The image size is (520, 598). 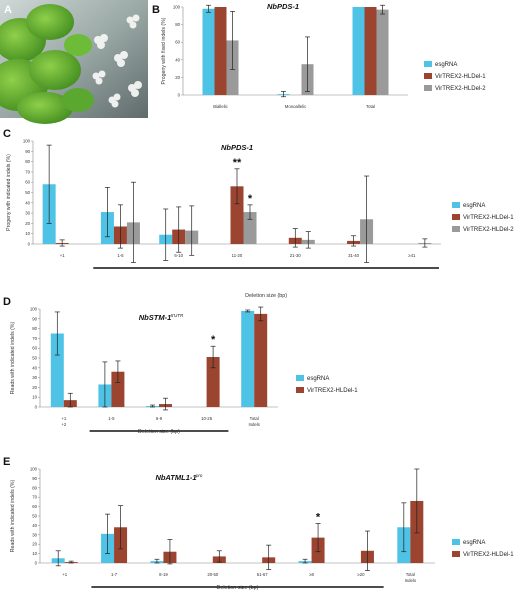 I want to click on x-tick-label: Monoallelic, so click(x=296, y=106).